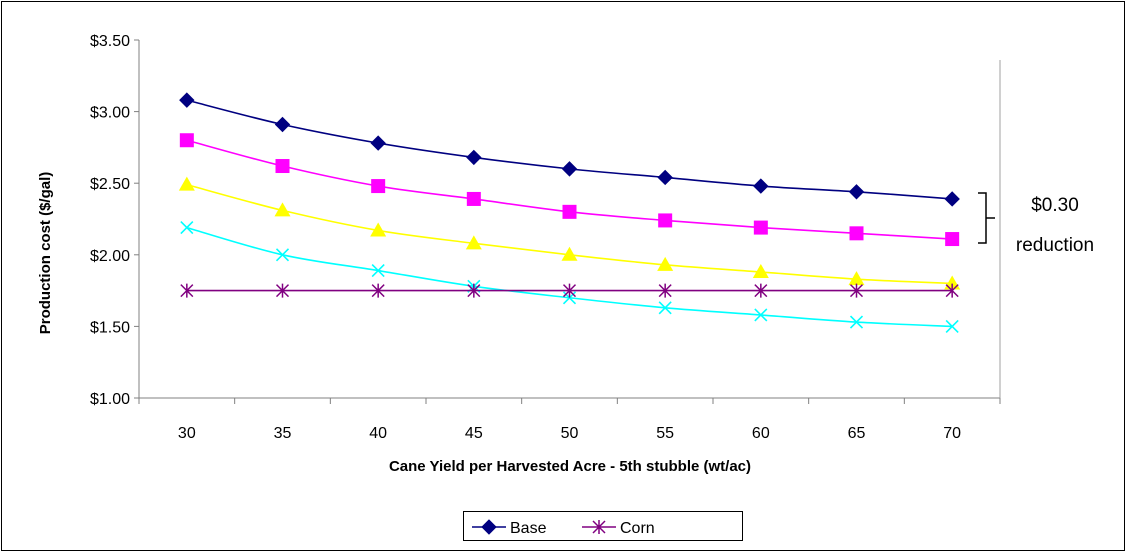 Image resolution: width=1128 pixels, height=554 pixels. Describe the element at coordinates (110, 41) in the screenshot. I see `y-tick-label: $3.50` at that location.